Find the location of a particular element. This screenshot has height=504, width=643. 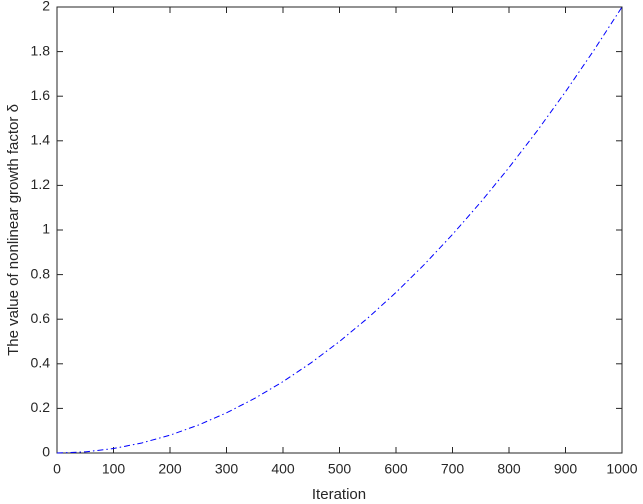

y-tick-label: 0.8 is located at coordinates (41, 273).